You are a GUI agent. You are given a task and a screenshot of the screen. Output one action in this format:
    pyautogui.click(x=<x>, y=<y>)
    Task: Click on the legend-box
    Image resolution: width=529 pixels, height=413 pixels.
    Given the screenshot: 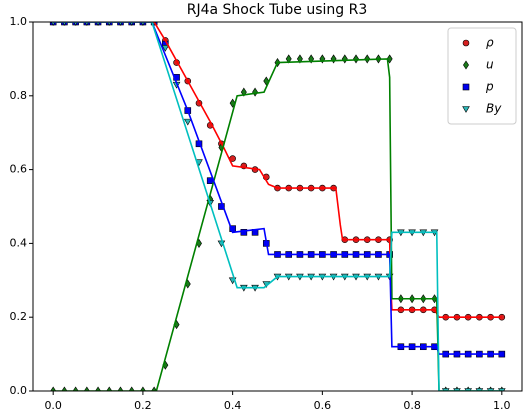 What is the action you would take?
    pyautogui.click(x=482, y=76)
    